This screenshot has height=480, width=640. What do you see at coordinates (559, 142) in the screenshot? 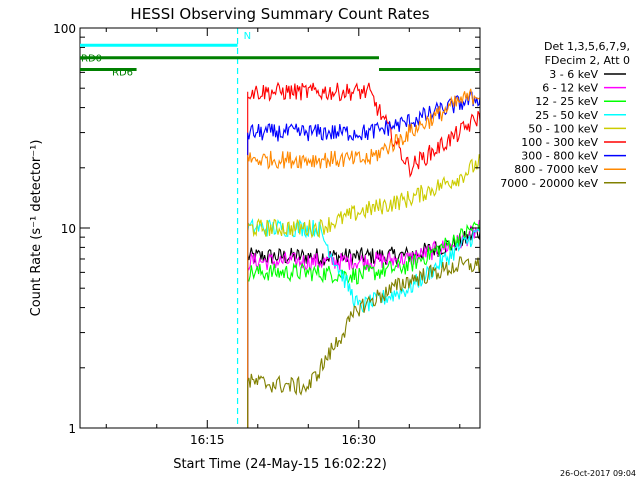
I see `legend-label-5: 100 - 300 keV` at bounding box center [559, 142].